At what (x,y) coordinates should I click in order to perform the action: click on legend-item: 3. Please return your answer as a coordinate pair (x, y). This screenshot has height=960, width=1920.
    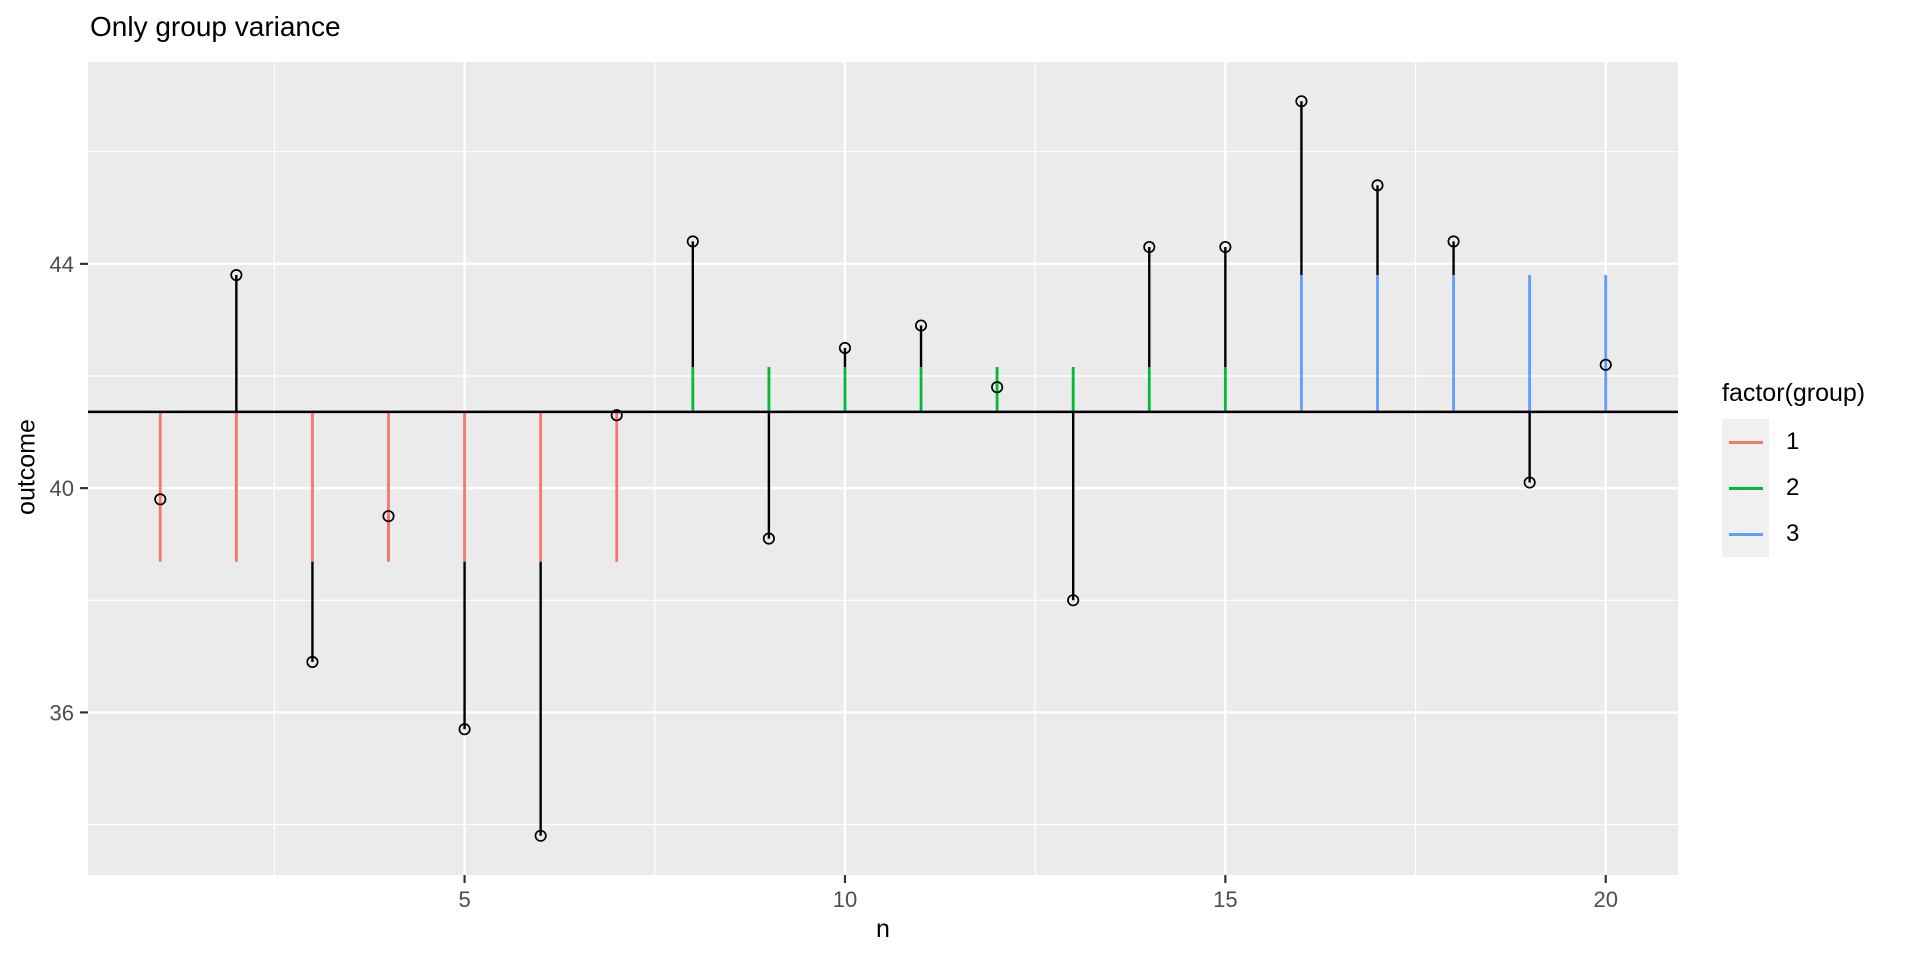
    Looking at the image, I should click on (1793, 534).